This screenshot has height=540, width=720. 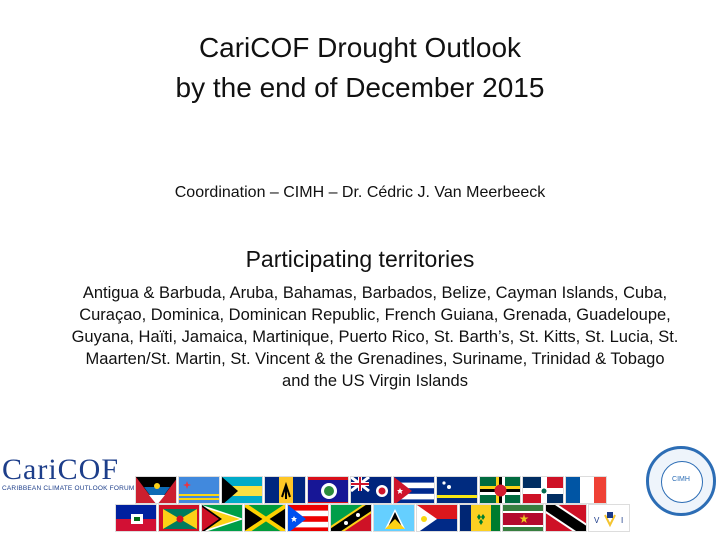 I want to click on flag-jamaica, so click(x=265, y=518).